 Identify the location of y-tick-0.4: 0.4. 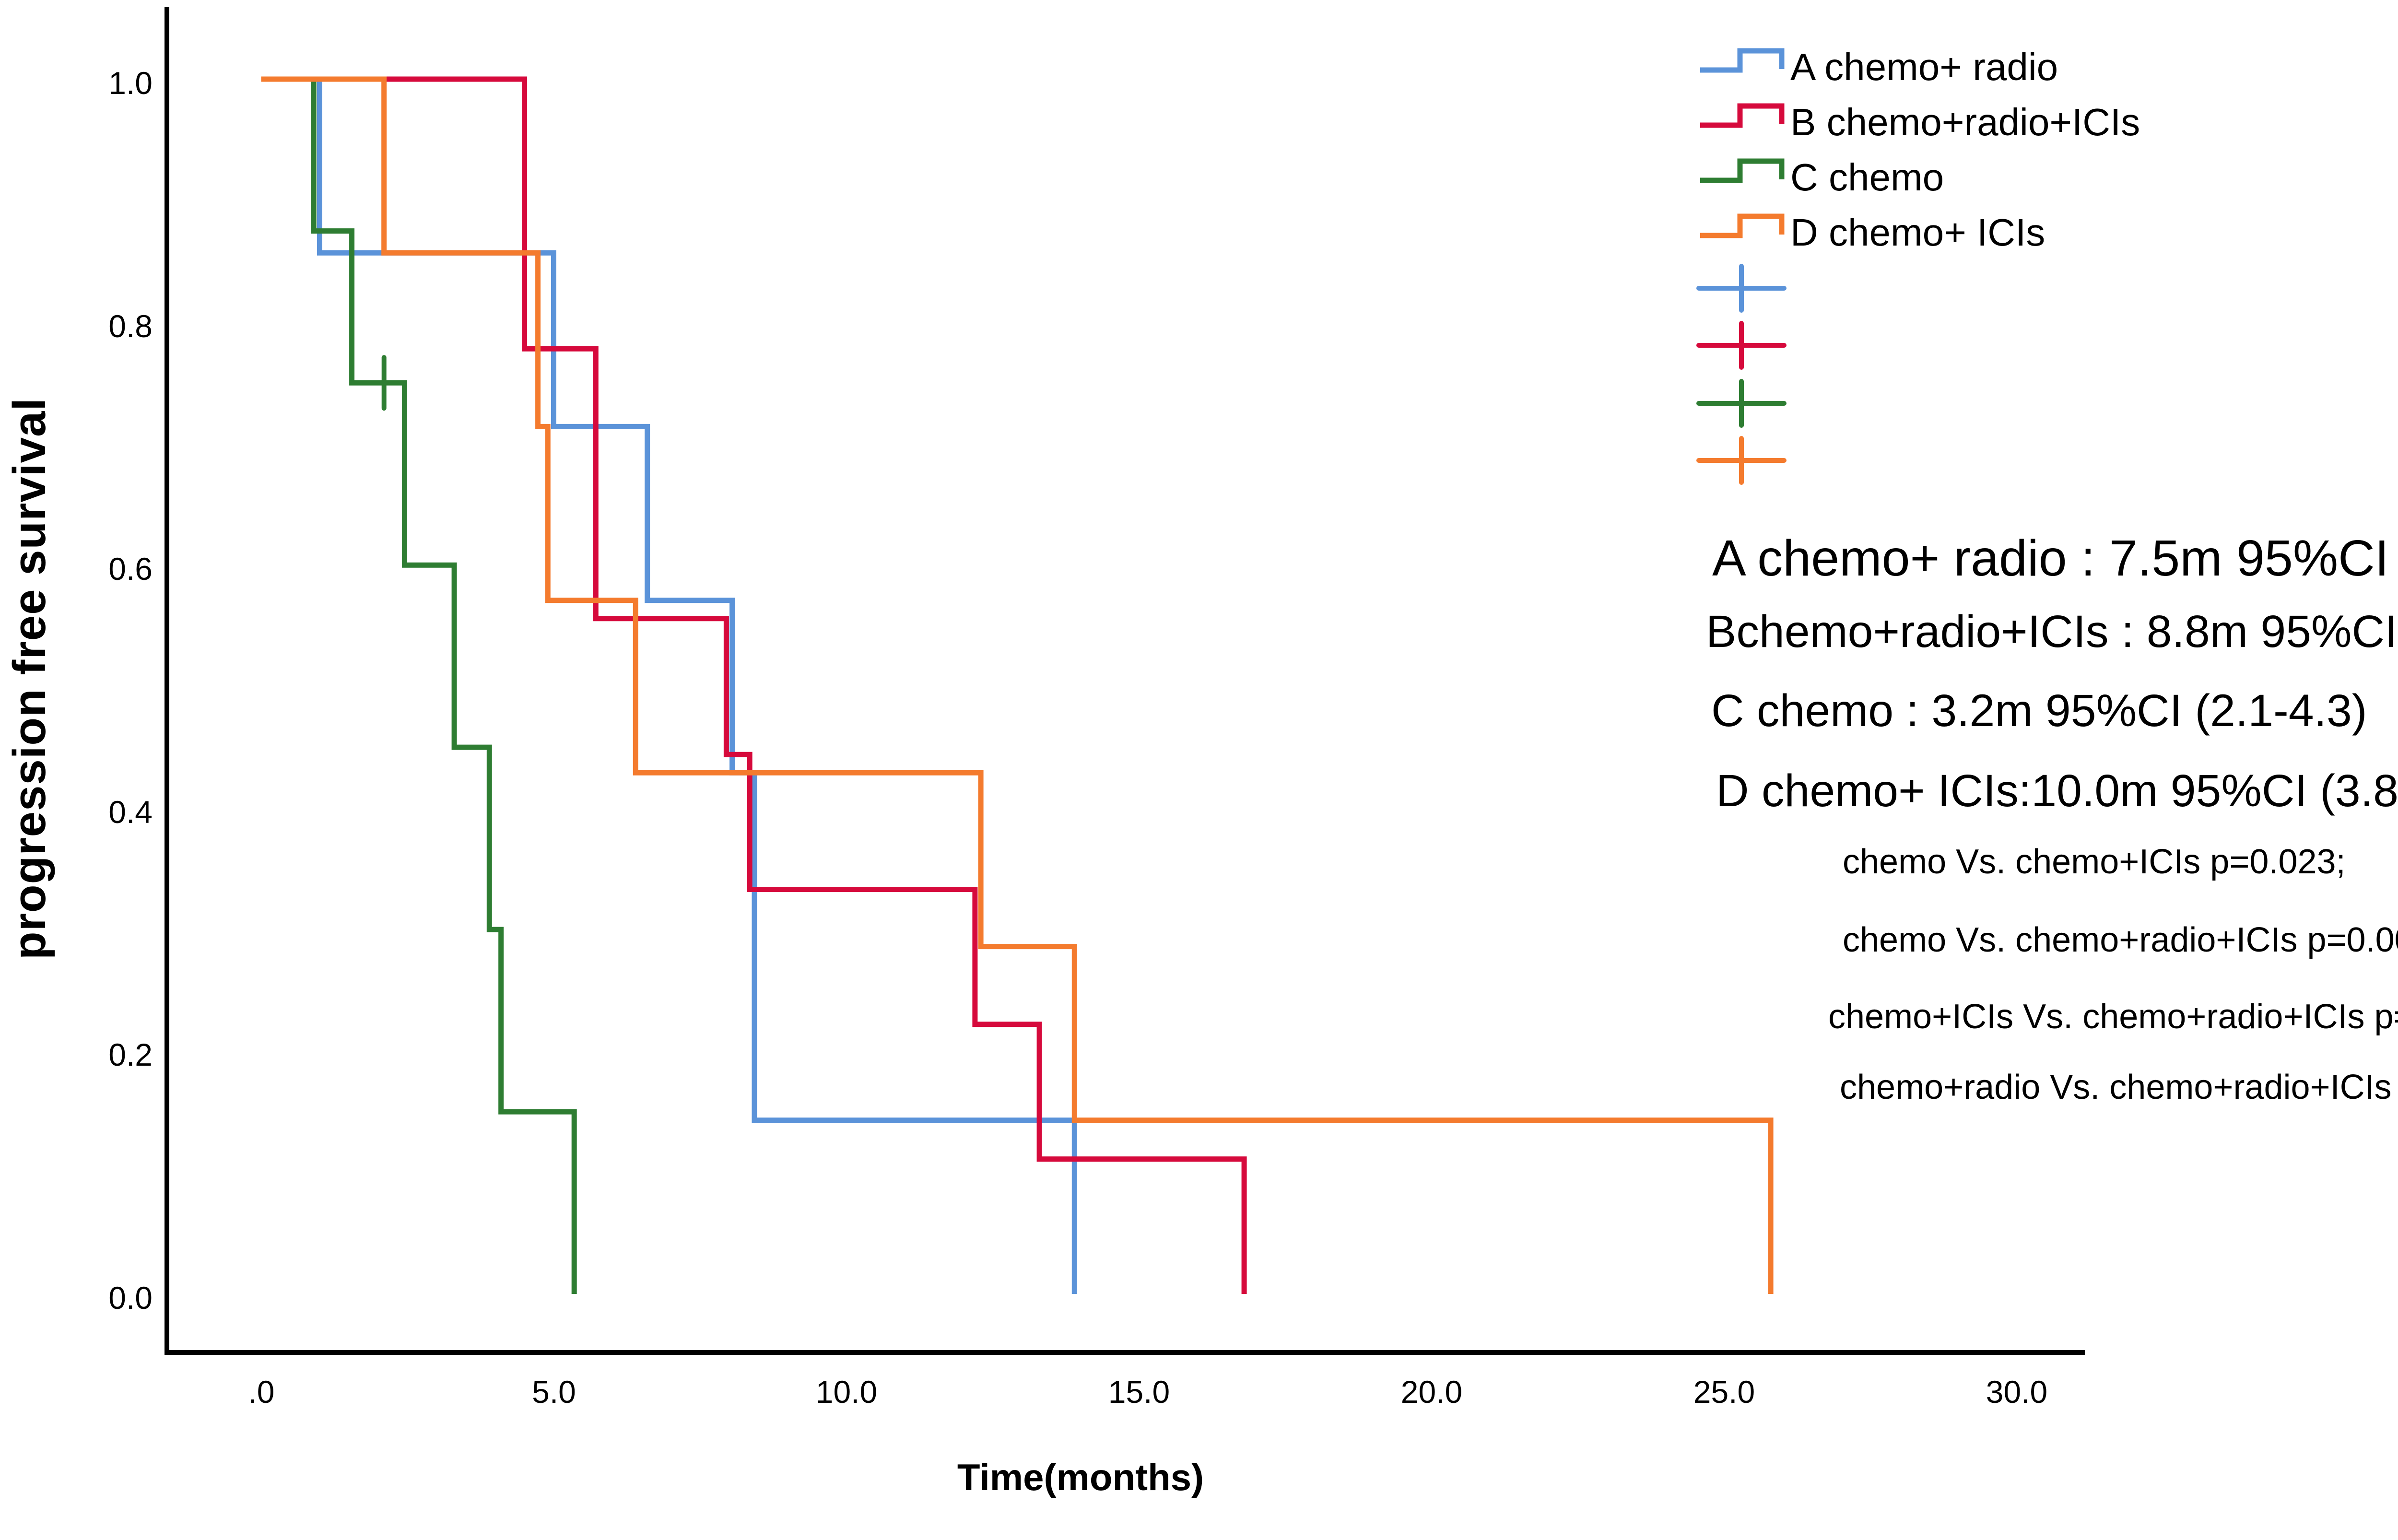
(130, 812).